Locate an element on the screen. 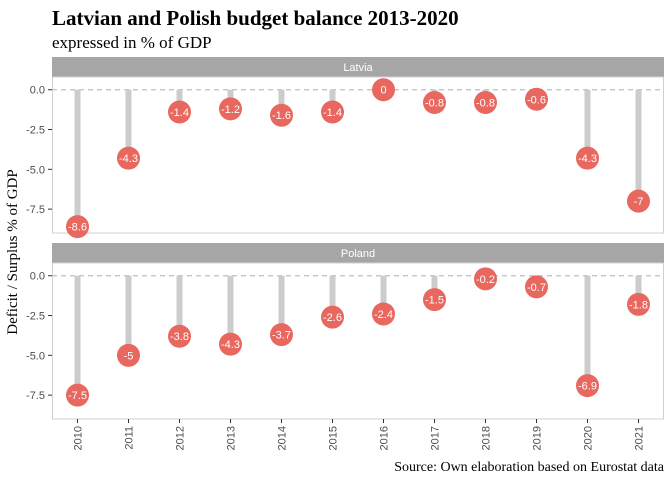  facet-strip-label: Poland is located at coordinates (358, 254).